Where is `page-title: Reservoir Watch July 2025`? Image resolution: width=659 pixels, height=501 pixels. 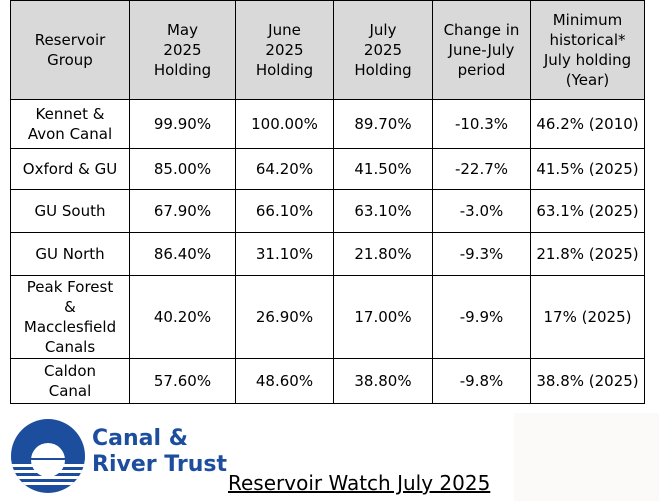
page-title: Reservoir Watch July 2025 is located at coordinates (359, 483).